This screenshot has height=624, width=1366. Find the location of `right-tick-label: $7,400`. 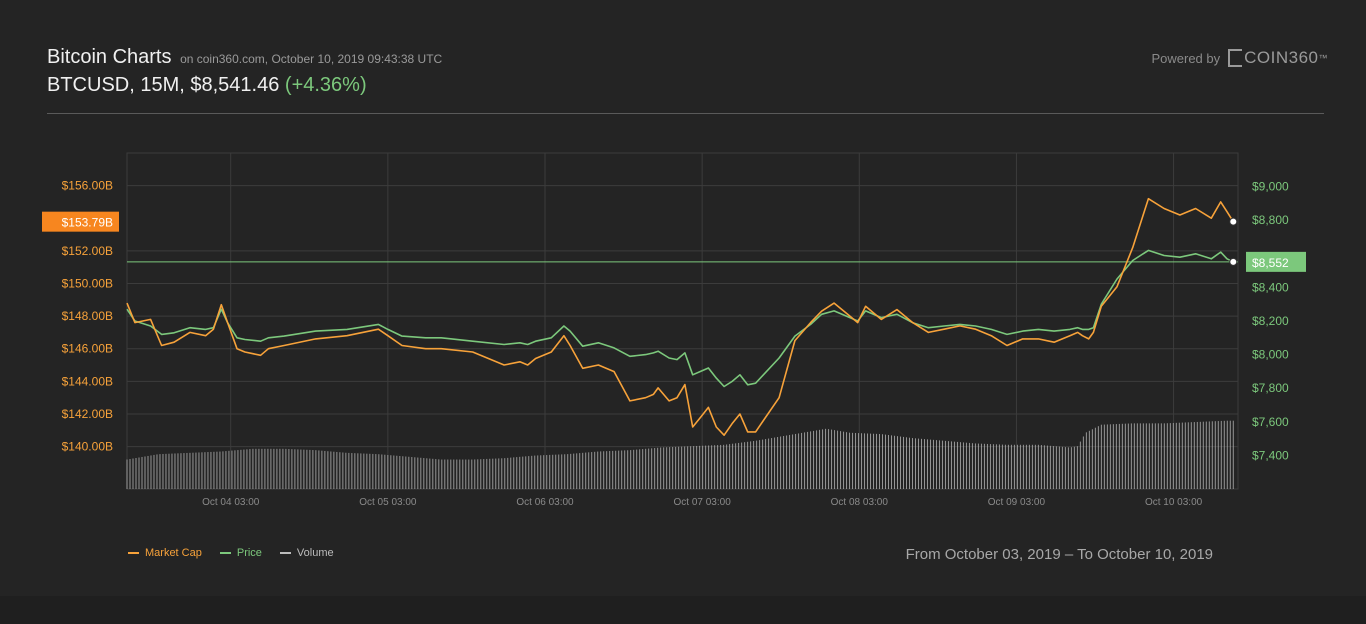

right-tick-label: $7,400 is located at coordinates (1270, 455).